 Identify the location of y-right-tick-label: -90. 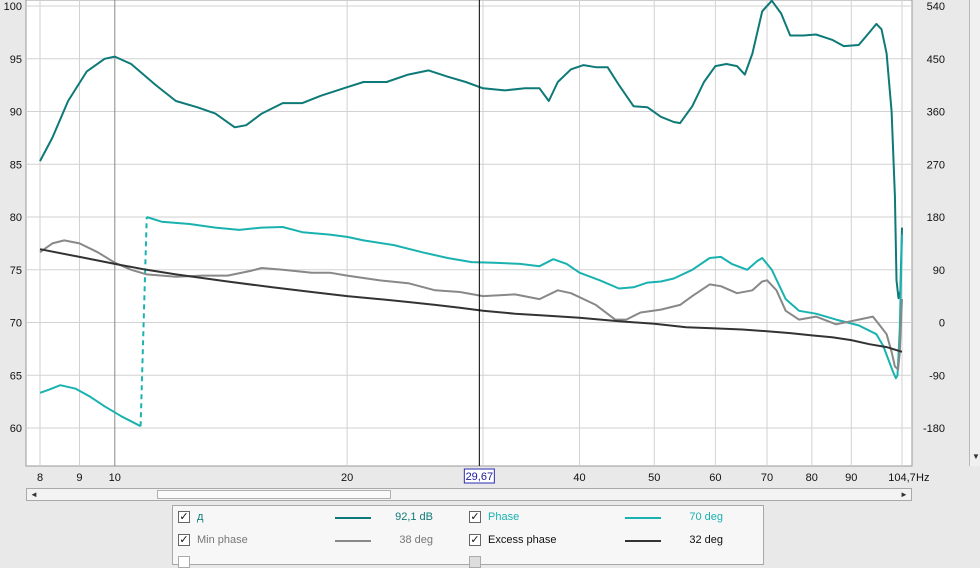
(937, 376).